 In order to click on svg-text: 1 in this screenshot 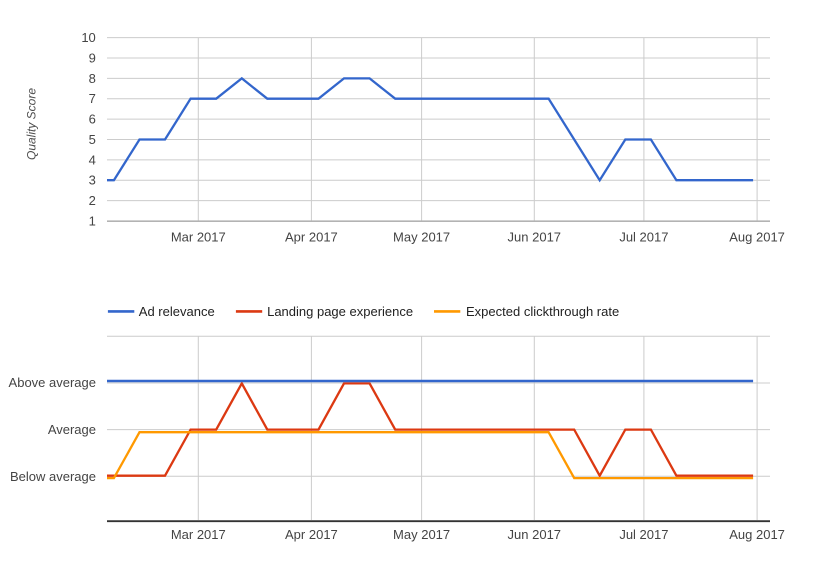, I will do `click(92, 221)`.